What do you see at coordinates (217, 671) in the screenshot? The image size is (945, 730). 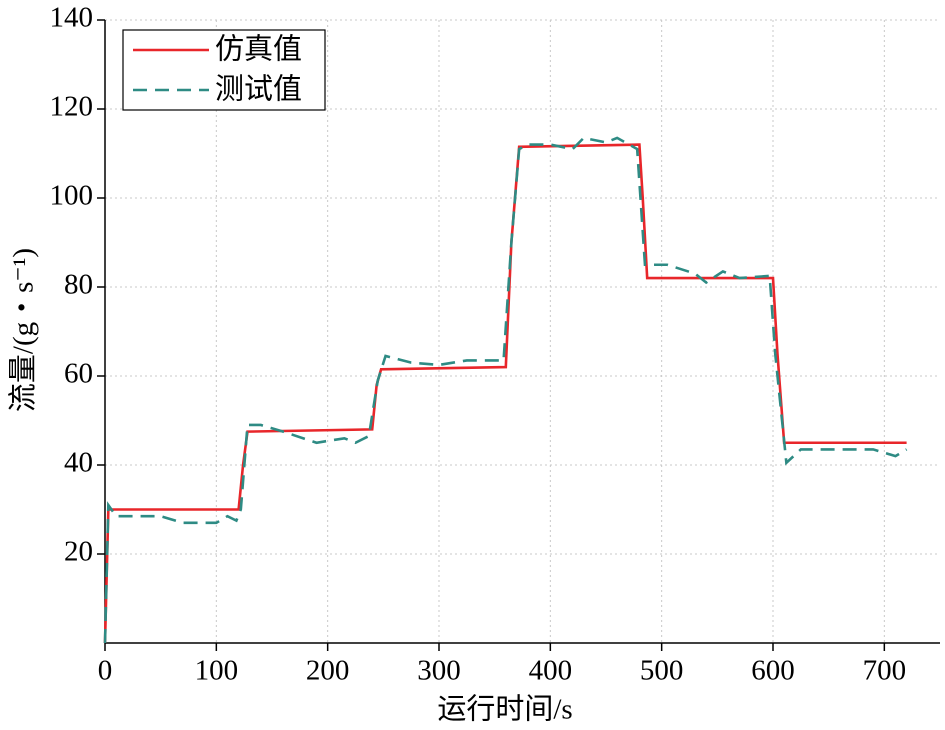 I see `x-tick-label: 100` at bounding box center [217, 671].